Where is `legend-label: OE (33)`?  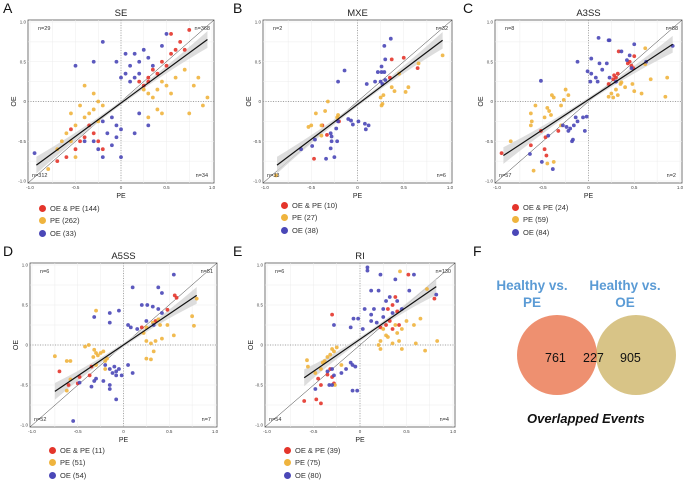 legend-label: OE (33) is located at coordinates (63, 233).